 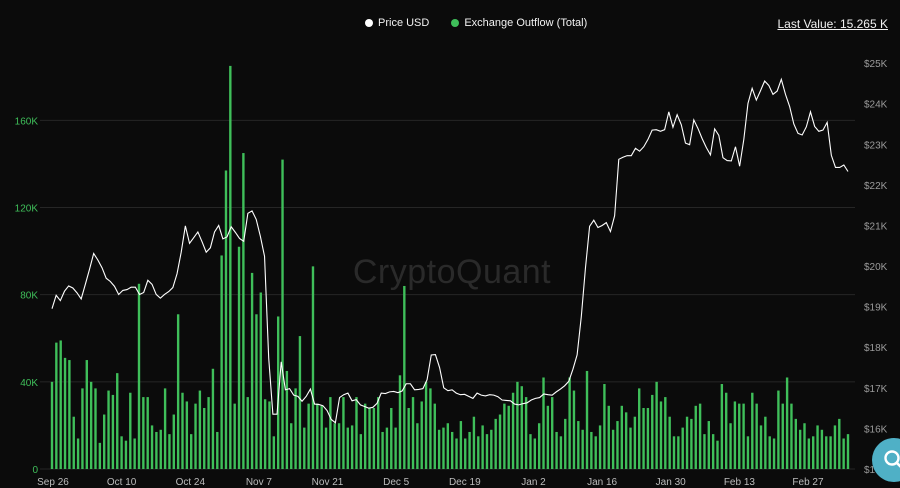 What do you see at coordinates (452, 272) in the screenshot?
I see `watermark: CryptoQuant` at bounding box center [452, 272].